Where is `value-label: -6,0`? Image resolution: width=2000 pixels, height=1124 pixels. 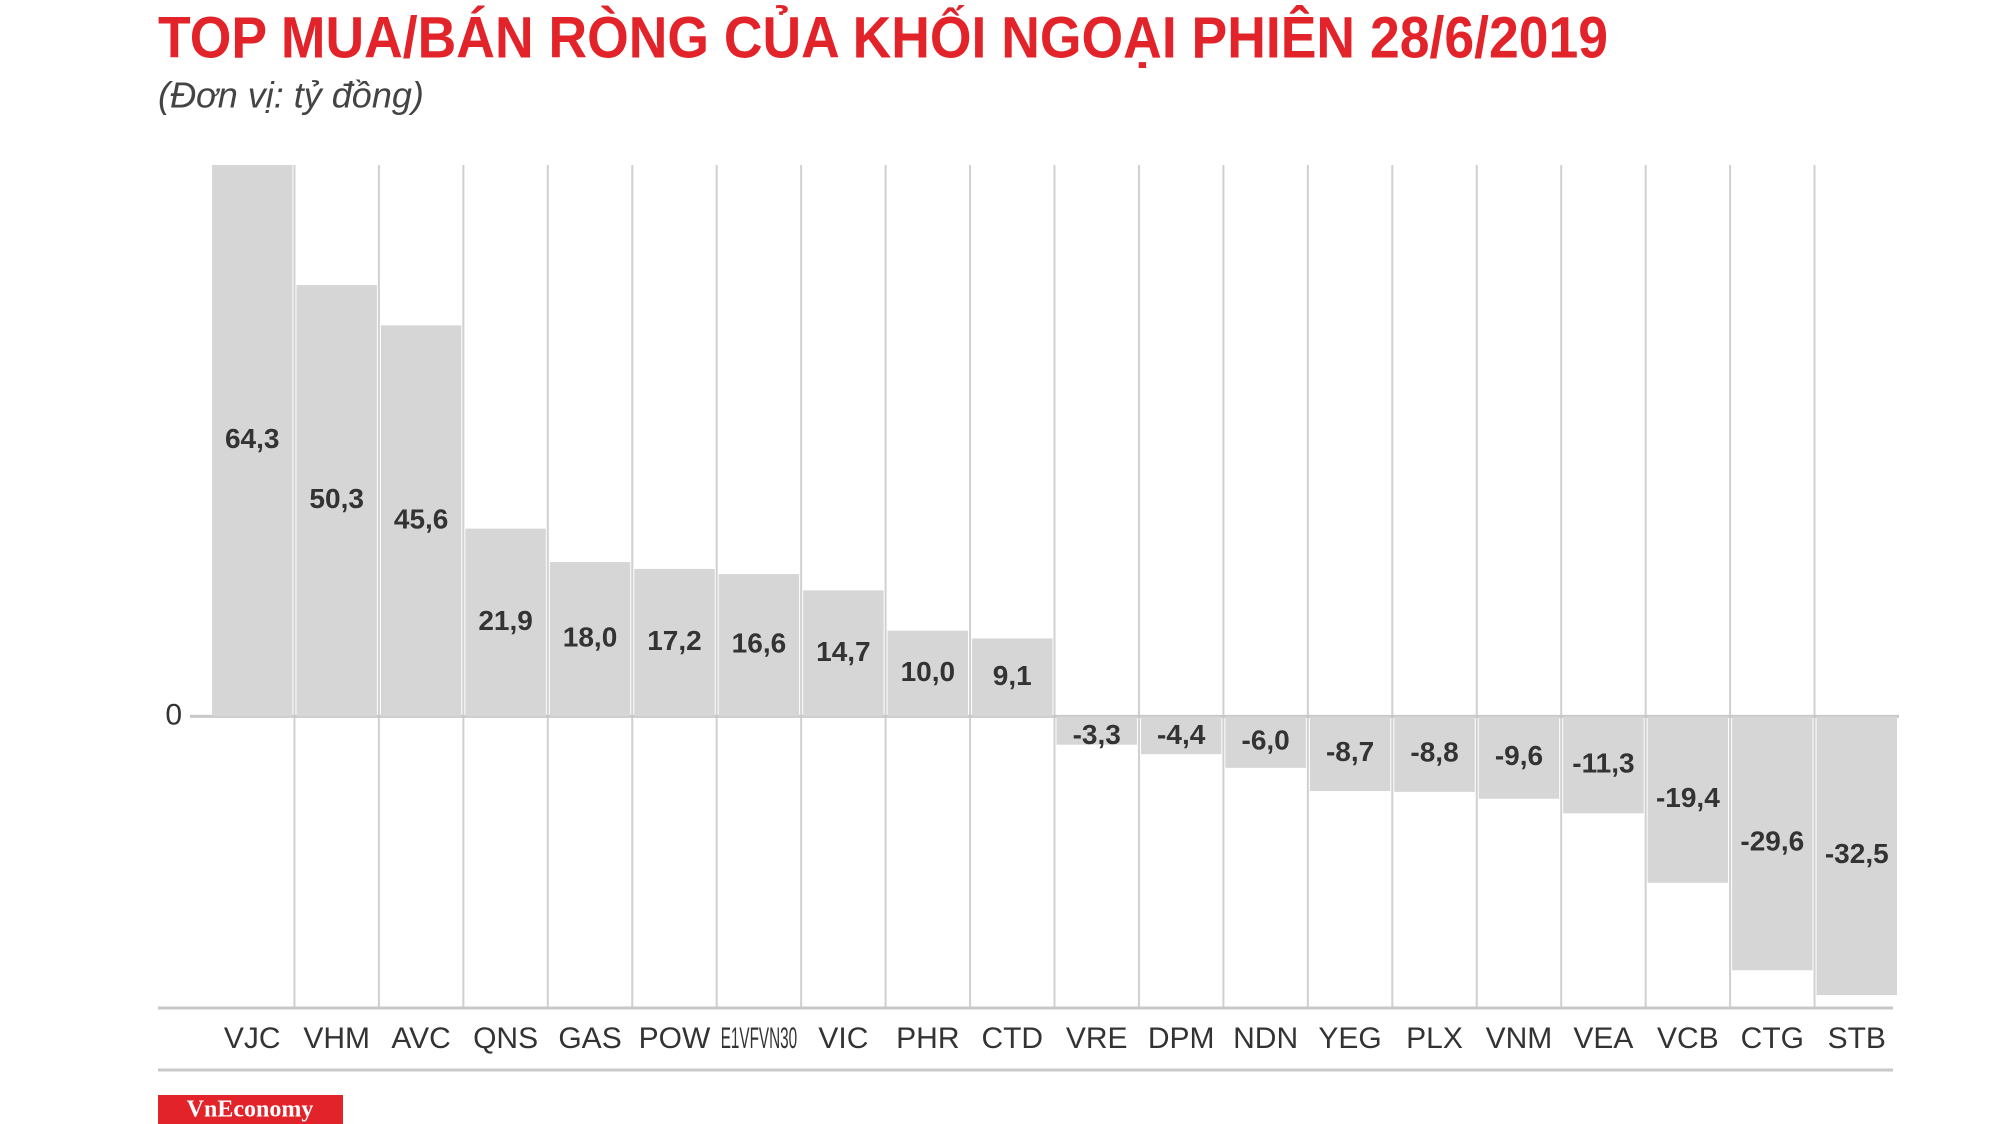 value-label: -6,0 is located at coordinates (1266, 740).